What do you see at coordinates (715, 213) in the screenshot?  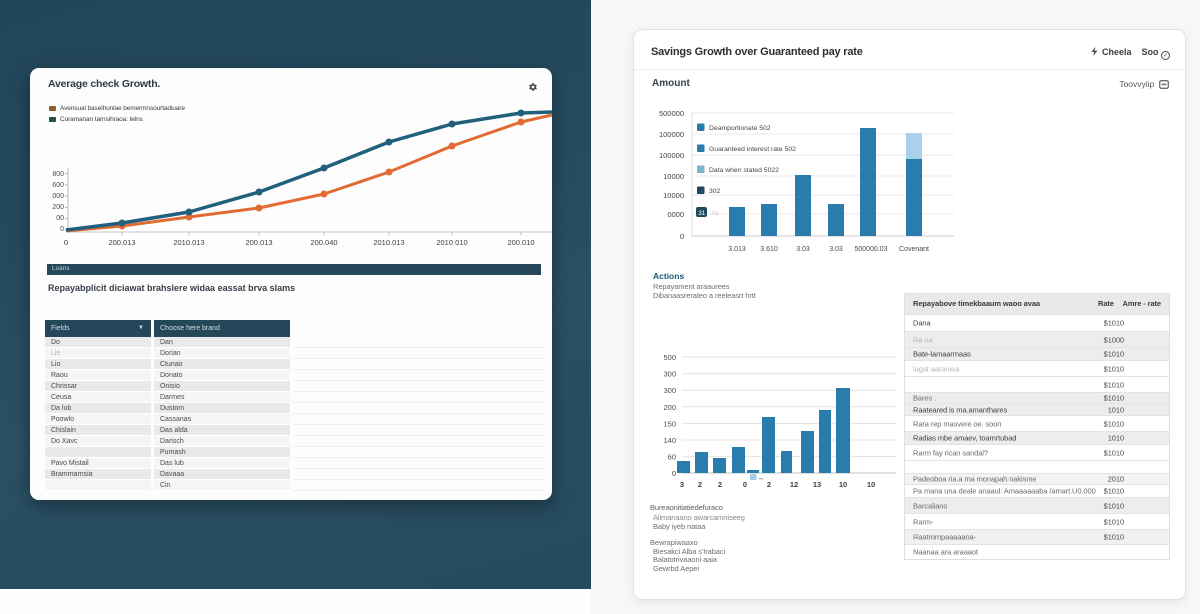 I see `svg-text: ra` at bounding box center [715, 213].